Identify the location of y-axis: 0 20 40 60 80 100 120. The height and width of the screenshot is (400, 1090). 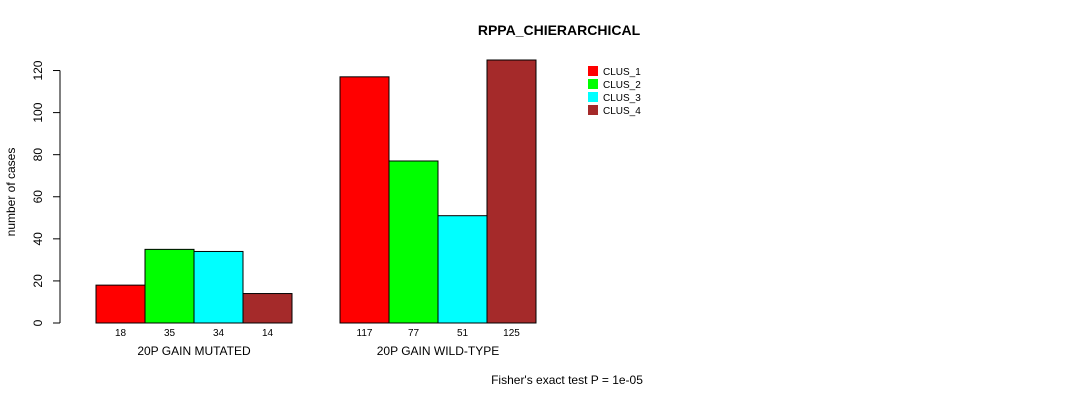
(46, 193).